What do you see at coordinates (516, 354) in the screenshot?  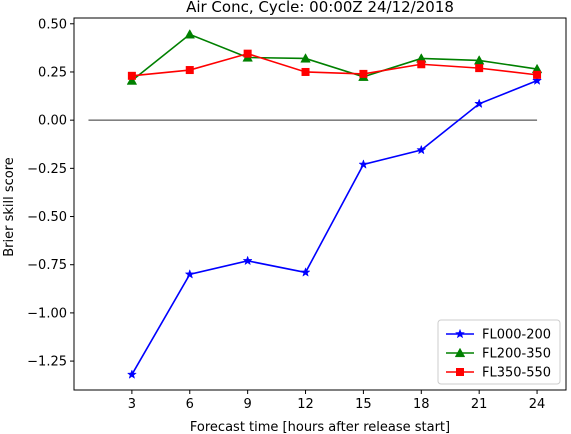 I see `legend-label: FL200-350` at bounding box center [516, 354].